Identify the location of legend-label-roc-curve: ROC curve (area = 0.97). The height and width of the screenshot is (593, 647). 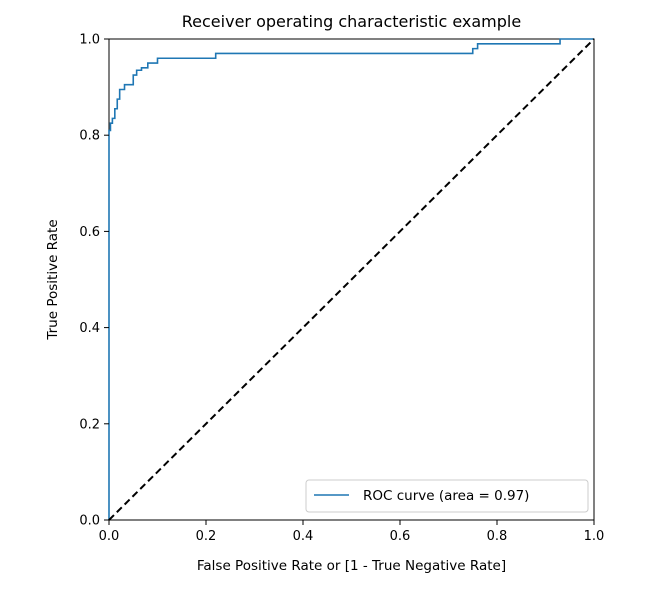
(446, 496).